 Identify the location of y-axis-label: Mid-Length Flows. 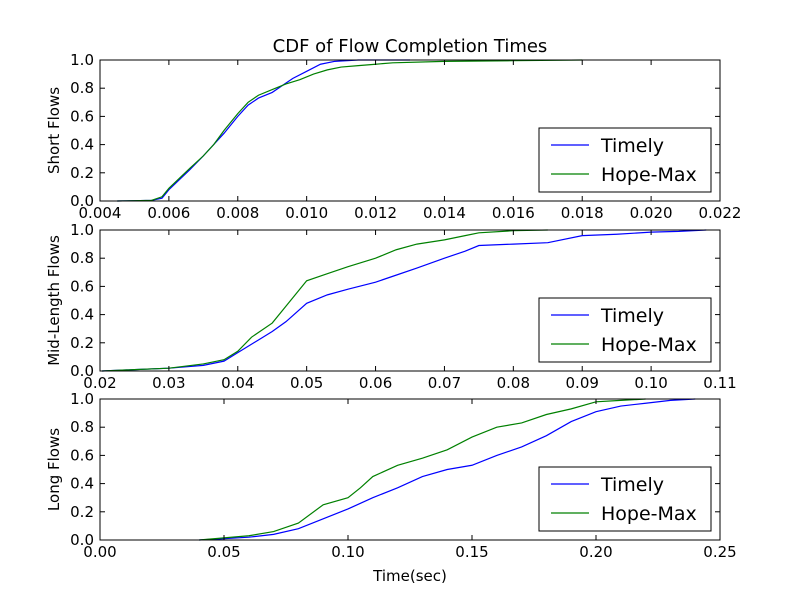
(54, 300).